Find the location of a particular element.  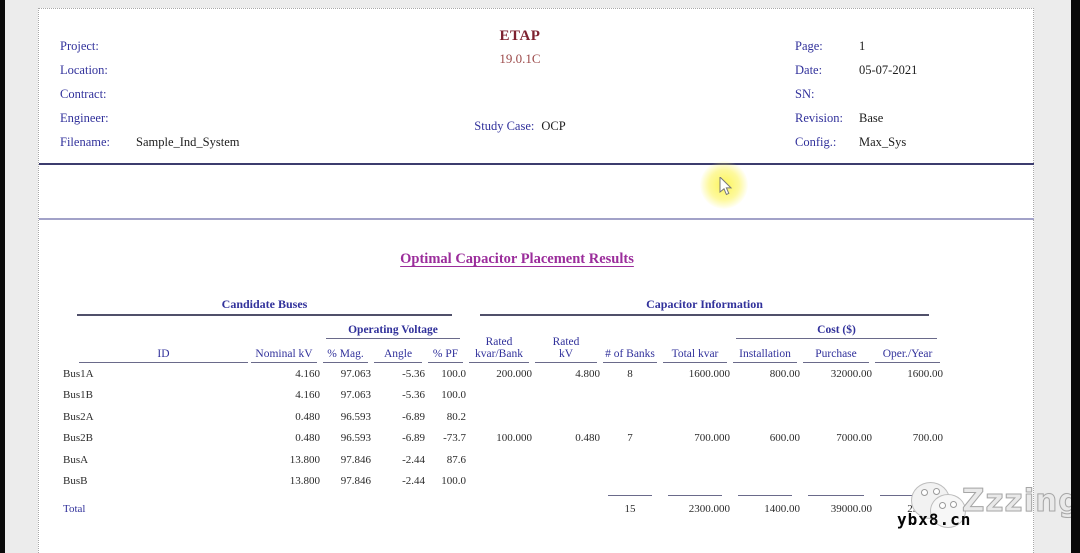

cell-angle: -6.89 is located at coordinates (413, 416).